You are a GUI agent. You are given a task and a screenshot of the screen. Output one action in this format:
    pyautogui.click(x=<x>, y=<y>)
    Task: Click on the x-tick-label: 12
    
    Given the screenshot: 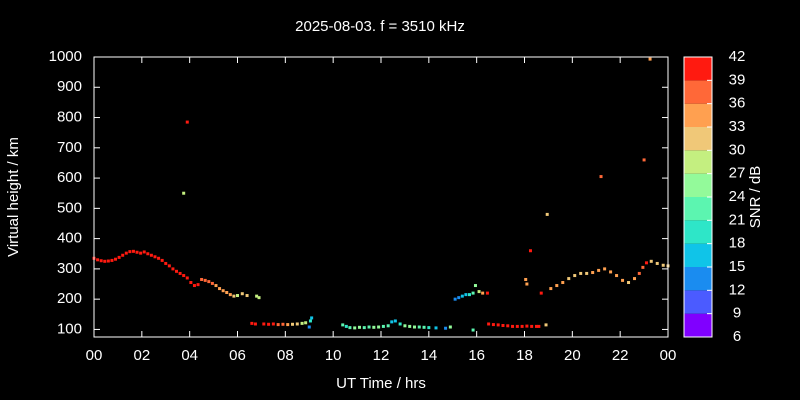 What is the action you would take?
    pyautogui.click(x=381, y=355)
    